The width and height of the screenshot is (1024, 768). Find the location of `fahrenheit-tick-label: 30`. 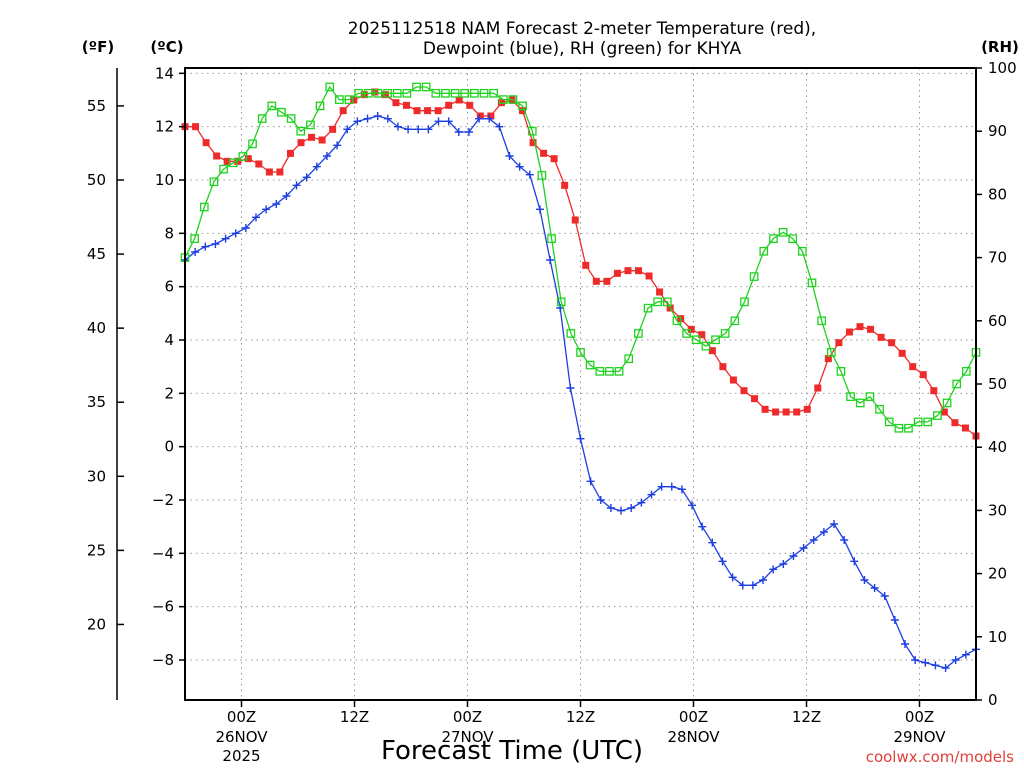

fahrenheit-tick-label: 30 is located at coordinates (96, 476).